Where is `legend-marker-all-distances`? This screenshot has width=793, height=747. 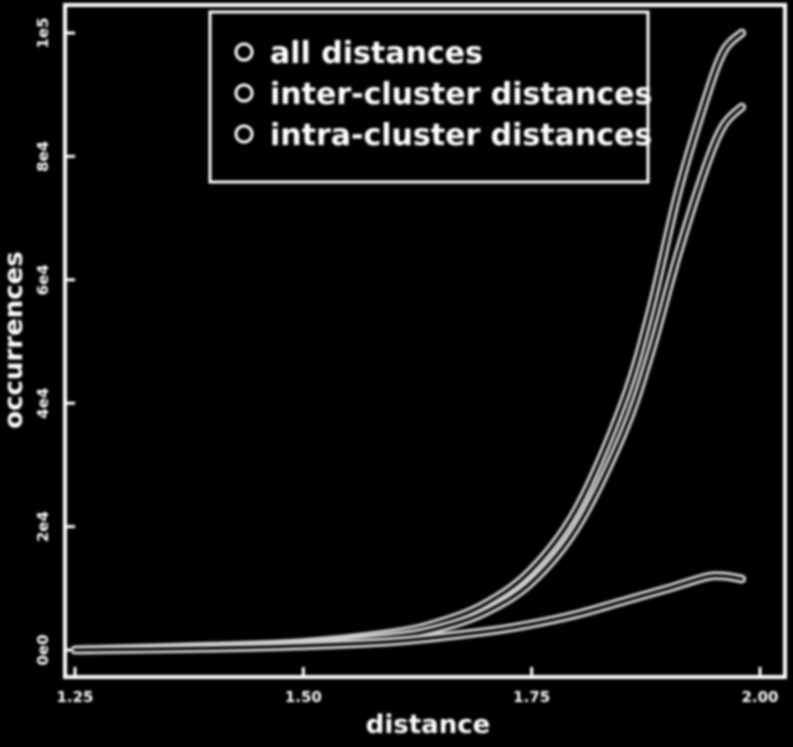
legend-marker-all-distances is located at coordinates (244, 52).